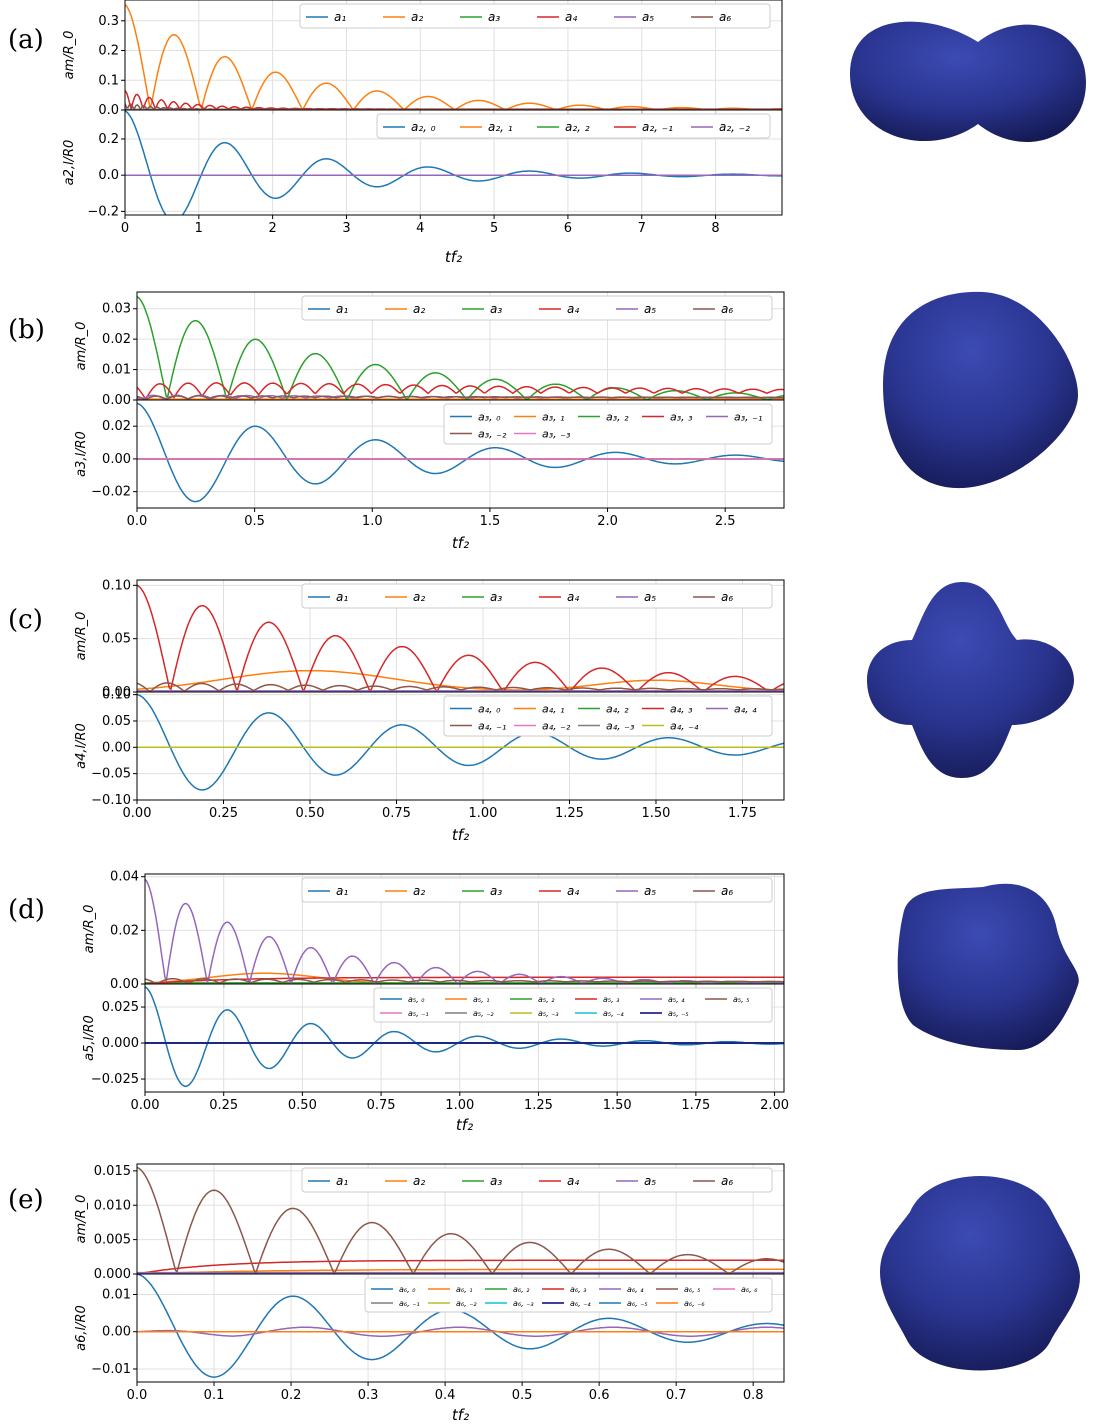 The image size is (1114, 1427). I want to click on legend-entry: a₅, ₋₃, so click(548, 1013).